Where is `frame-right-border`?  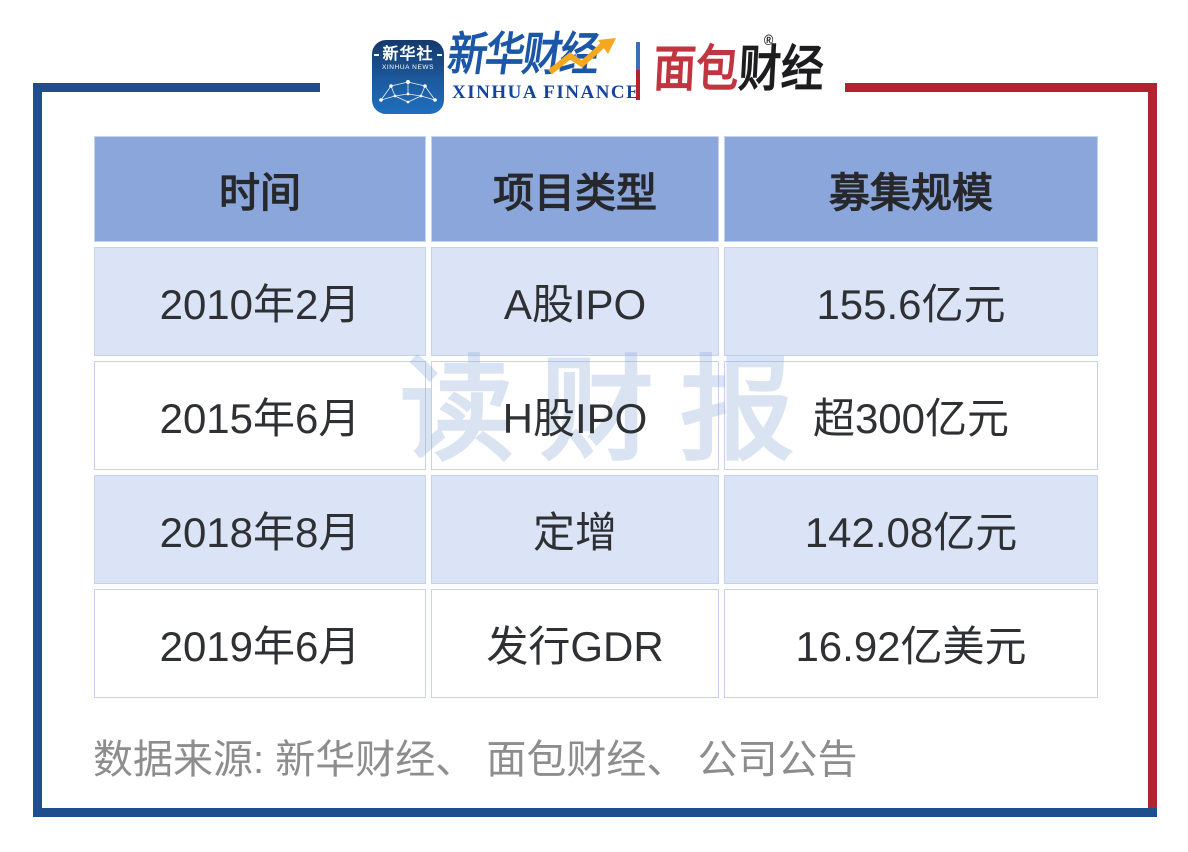
frame-right-border is located at coordinates (1152, 450).